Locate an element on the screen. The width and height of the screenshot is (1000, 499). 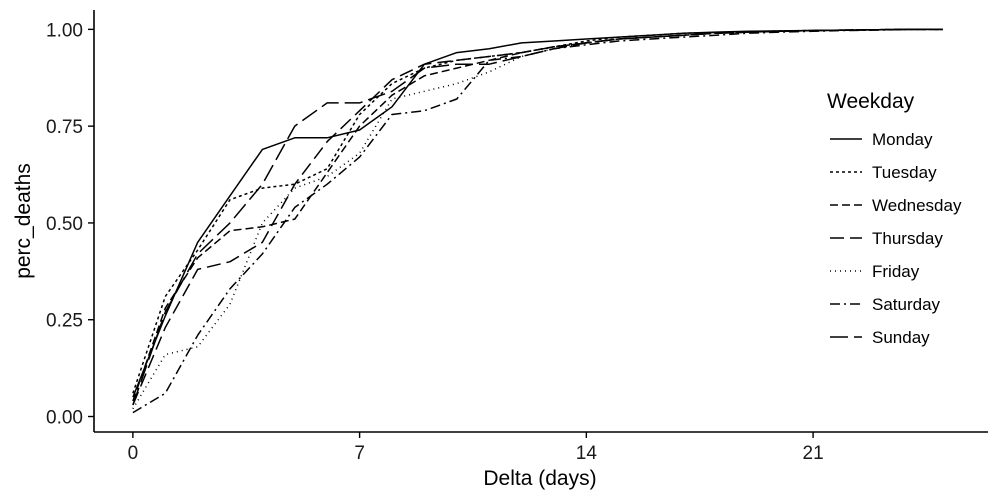
x-tick-label: 7 is located at coordinates (359, 453).